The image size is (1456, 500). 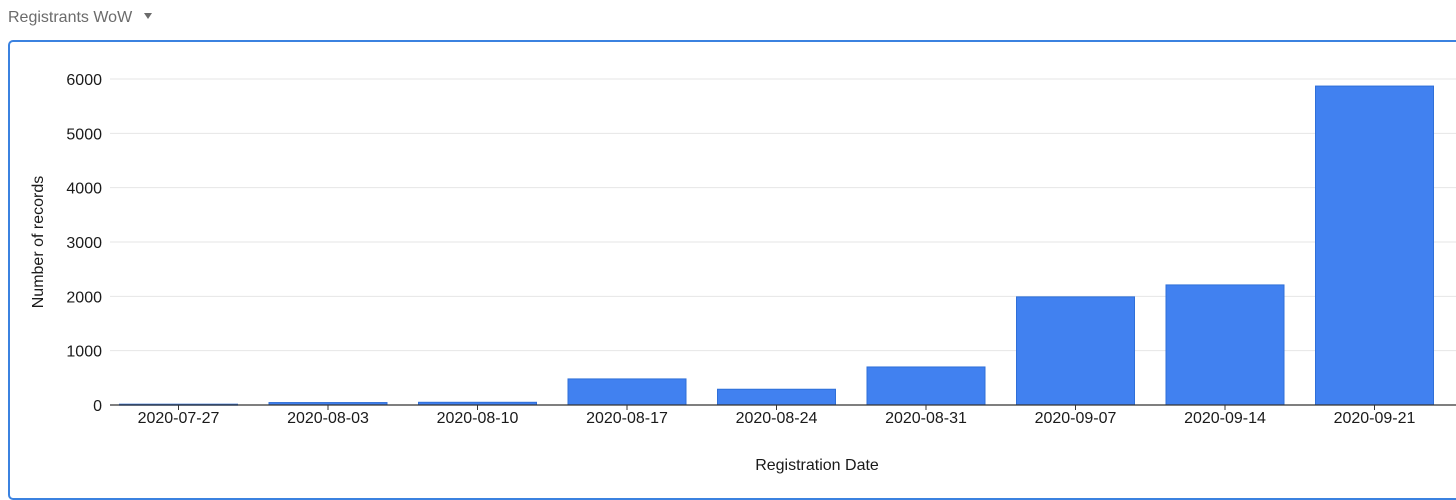 I want to click on y-axis-ticks: 0 1000 2000 3000 4000 5000 6000, so click(x=84, y=243).